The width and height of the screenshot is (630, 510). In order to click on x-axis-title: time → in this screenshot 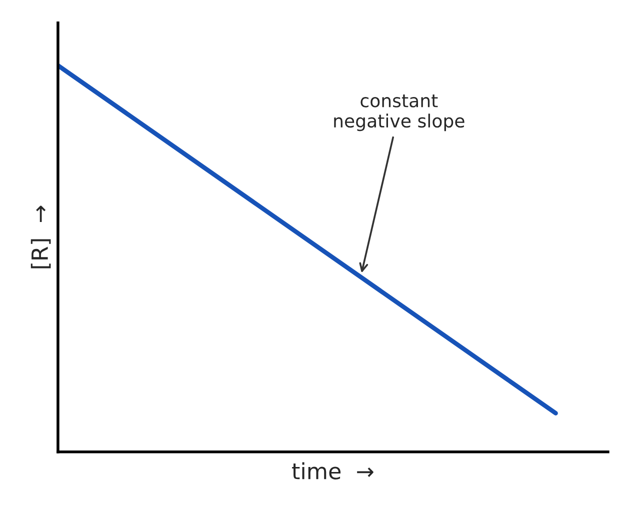, I will do `click(333, 471)`.